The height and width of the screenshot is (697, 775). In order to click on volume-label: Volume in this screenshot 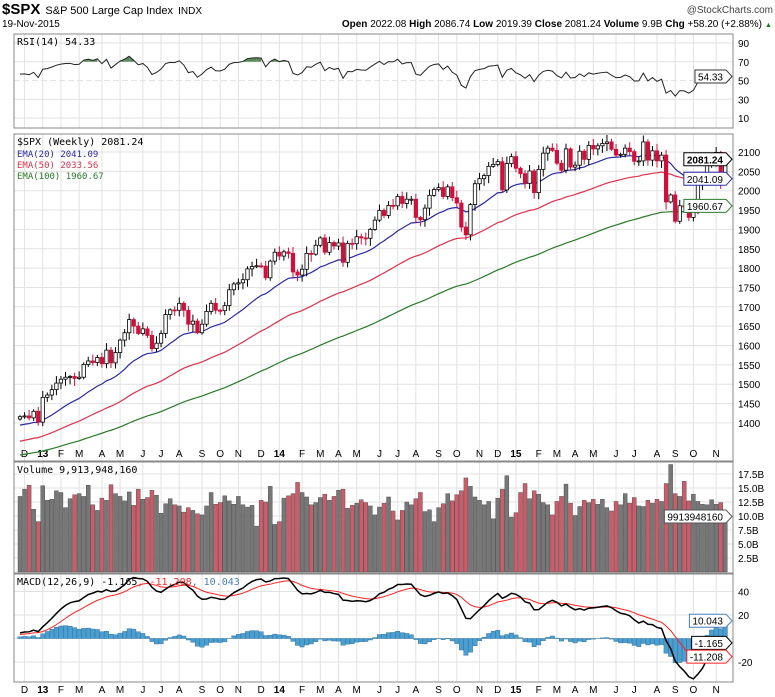, I will do `click(622, 24)`.